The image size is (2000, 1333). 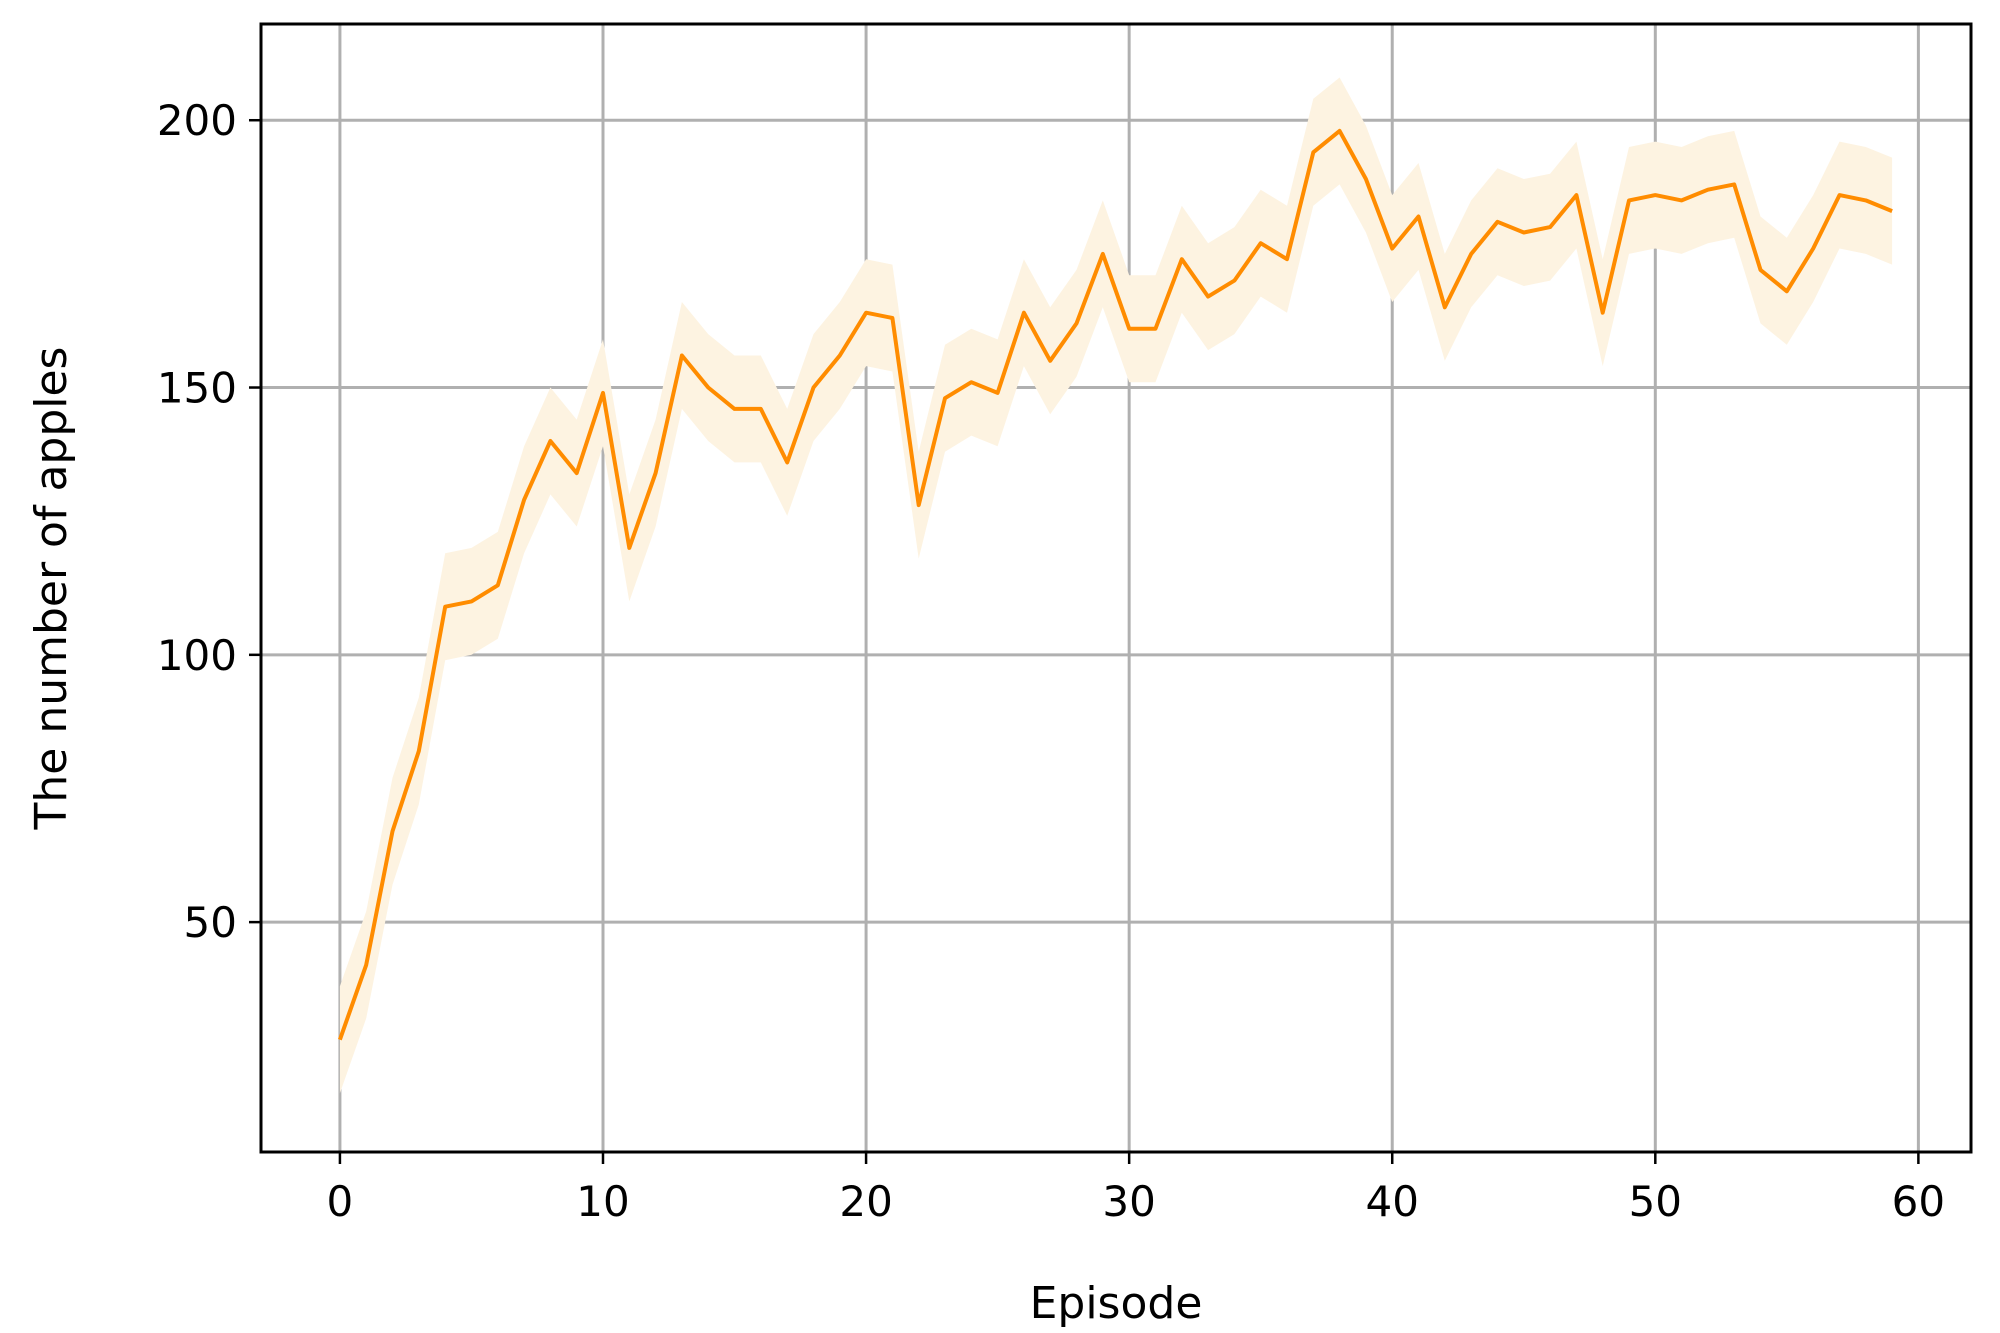 I want to click on x-axis-ticks: 0 10 20 30 40 50 60, so click(x=1136, y=1189).